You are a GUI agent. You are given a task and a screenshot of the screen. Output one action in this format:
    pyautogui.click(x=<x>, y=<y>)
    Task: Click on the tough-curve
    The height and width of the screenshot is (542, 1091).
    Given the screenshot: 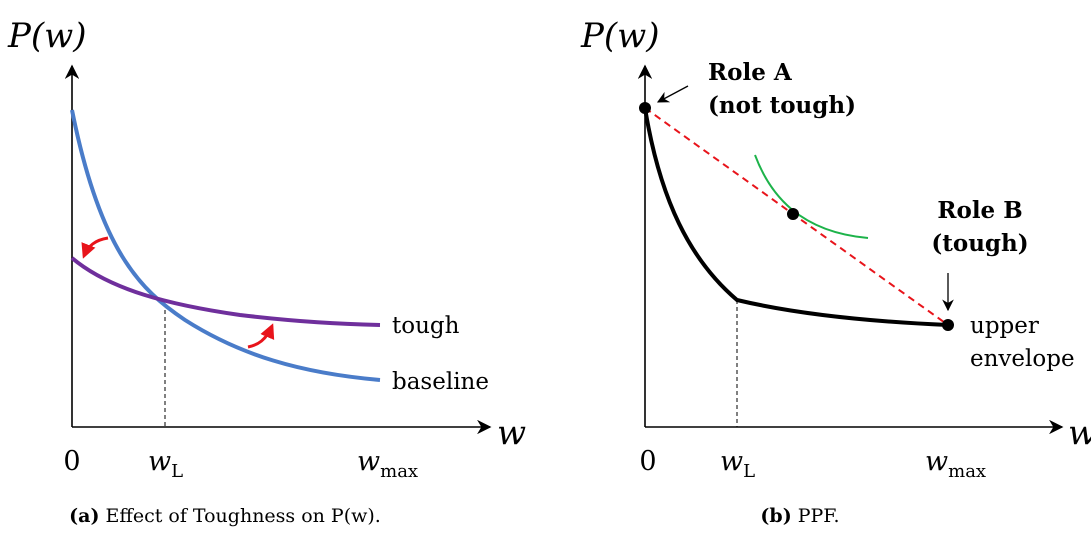 What is the action you would take?
    pyautogui.click(x=225, y=291)
    